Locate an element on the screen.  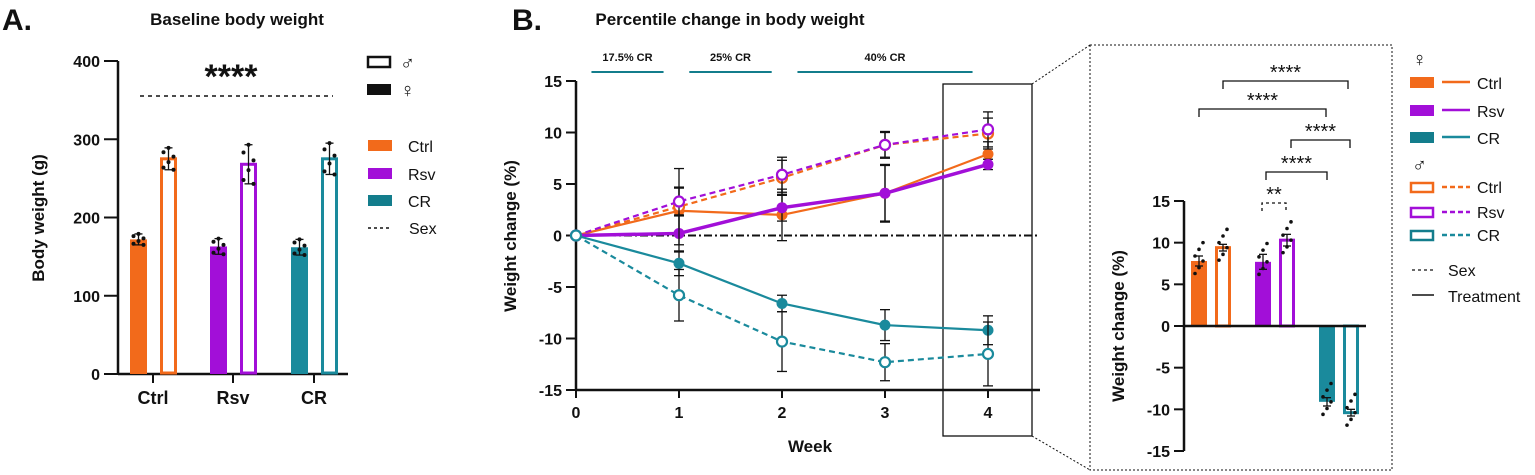
legend-a-ctrl-label: Ctrl is located at coordinates (420, 147).